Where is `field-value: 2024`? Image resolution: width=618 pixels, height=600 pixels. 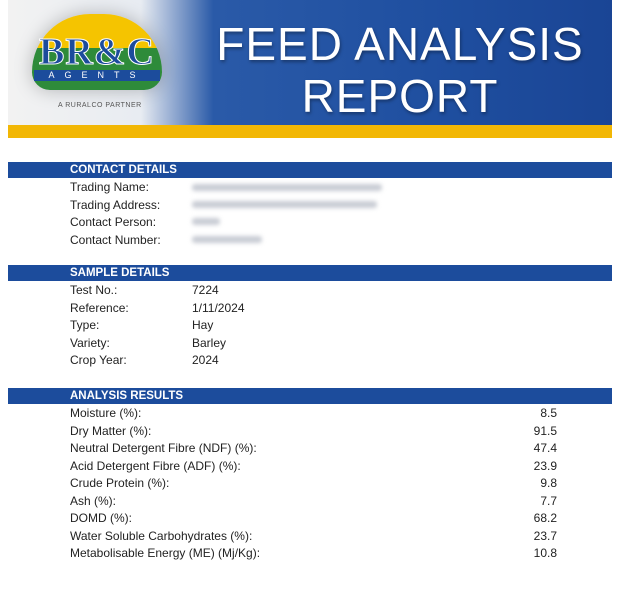 field-value: 2024 is located at coordinates (205, 360).